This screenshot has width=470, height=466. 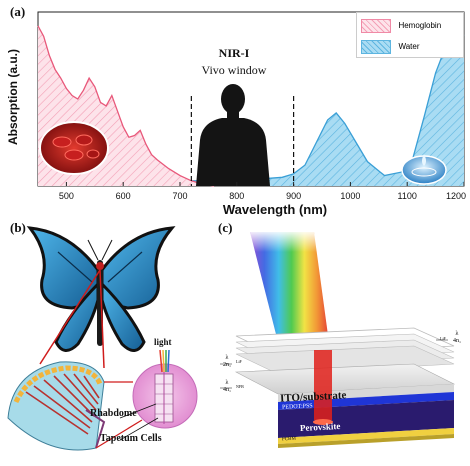 What do you see at coordinates (420, 26) in the screenshot?
I see `legend-label-hemoglobin: Hemoglobin` at bounding box center [420, 26].